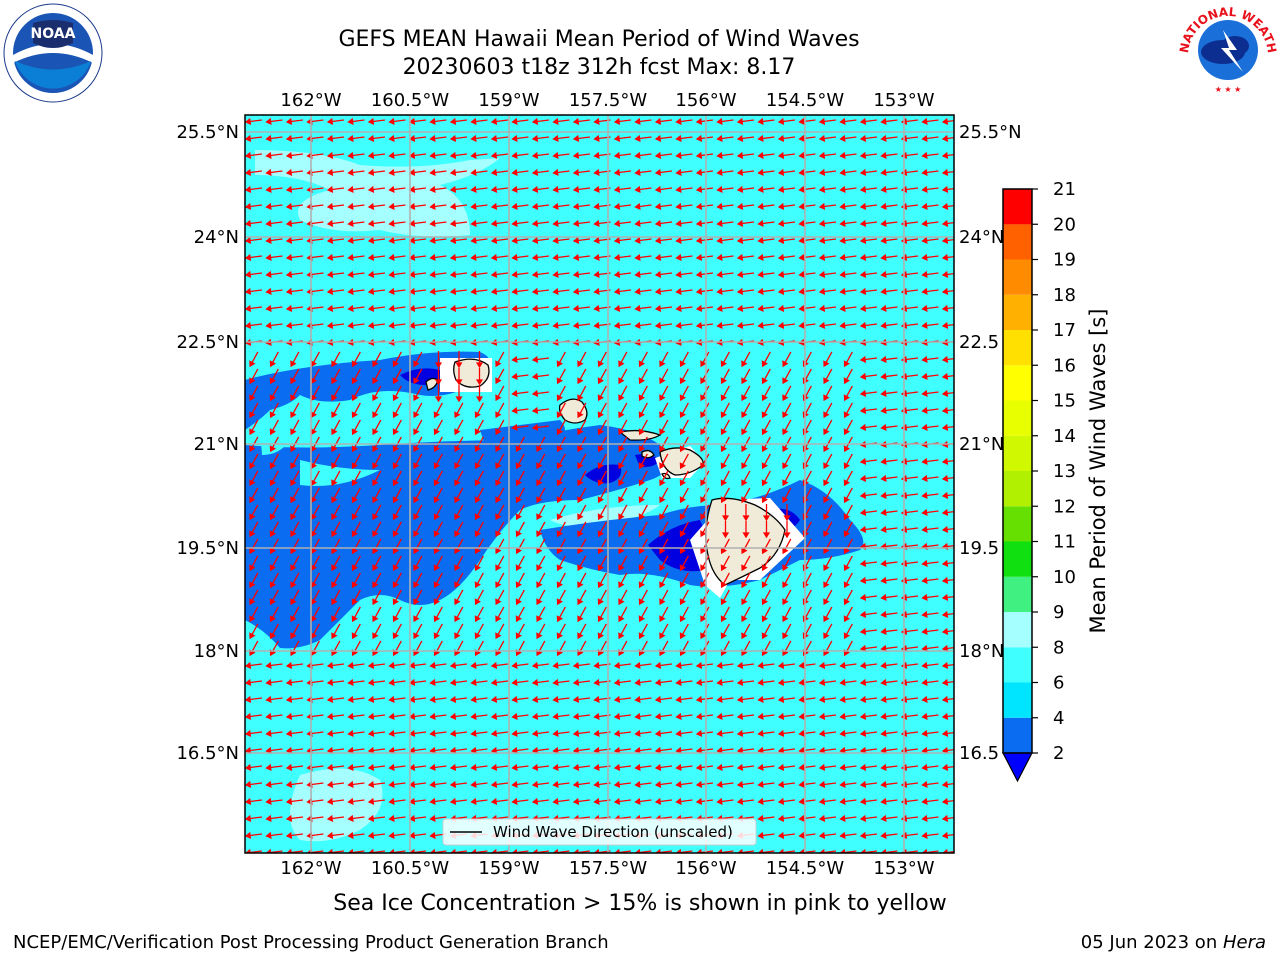 This screenshot has height=960, width=1280. I want to click on lat-tick-left: 24°N, so click(216, 237).